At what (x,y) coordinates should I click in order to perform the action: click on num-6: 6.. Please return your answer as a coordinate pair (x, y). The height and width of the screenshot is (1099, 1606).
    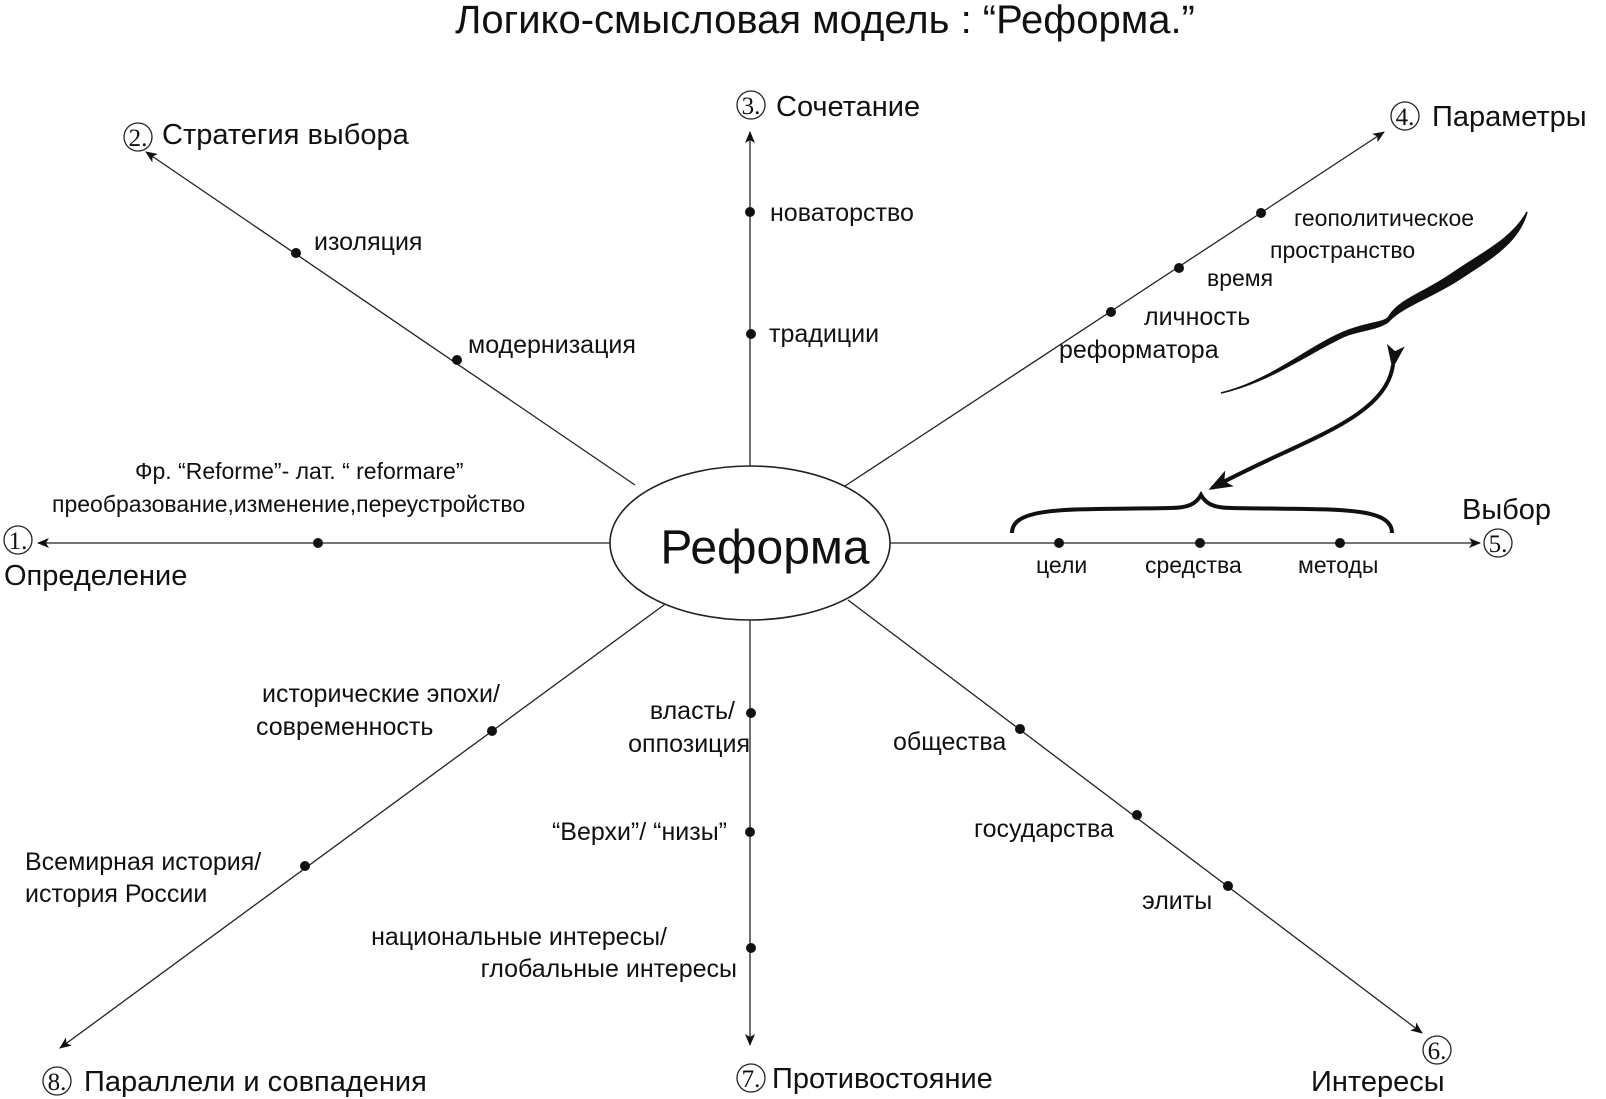
    Looking at the image, I should click on (1437, 1051).